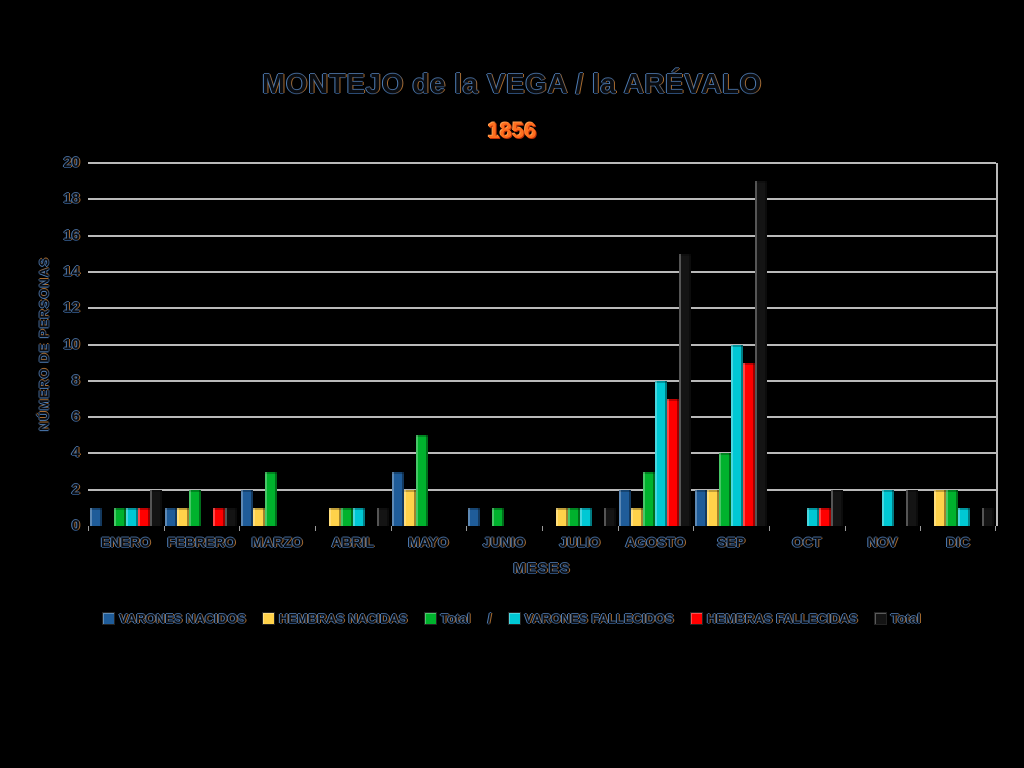 The height and width of the screenshot is (768, 1024). What do you see at coordinates (807, 542) in the screenshot?
I see `x-category-label: OCT` at bounding box center [807, 542].